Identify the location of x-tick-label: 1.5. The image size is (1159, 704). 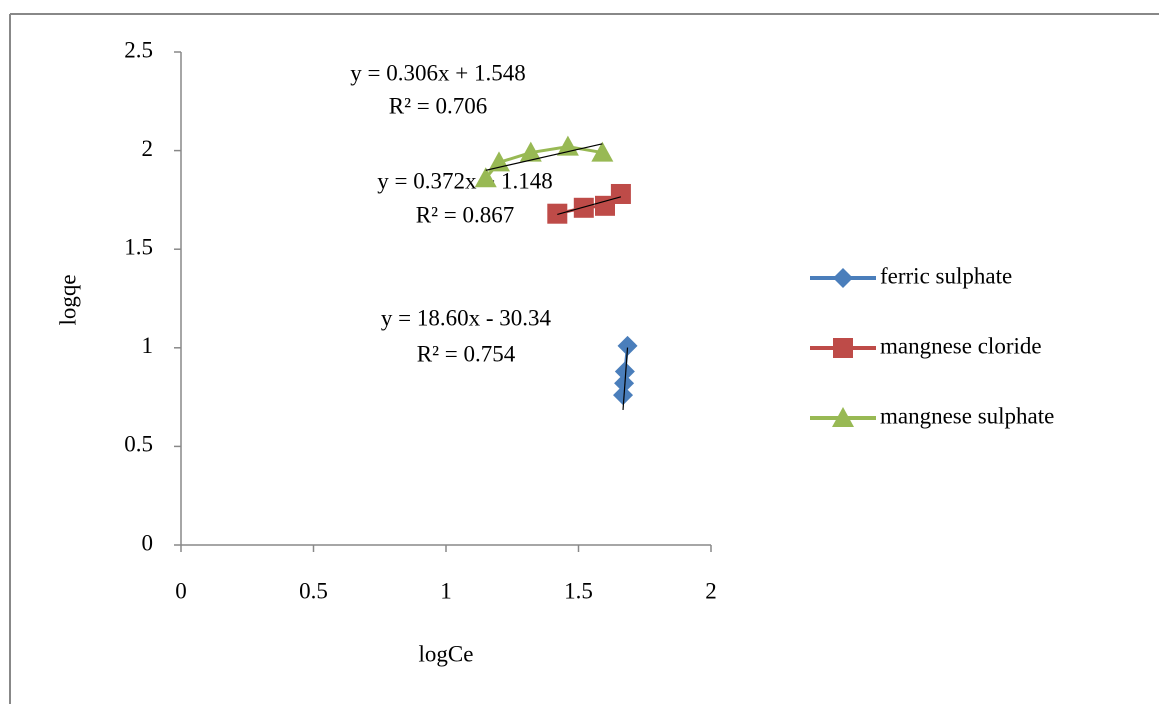
(578, 590).